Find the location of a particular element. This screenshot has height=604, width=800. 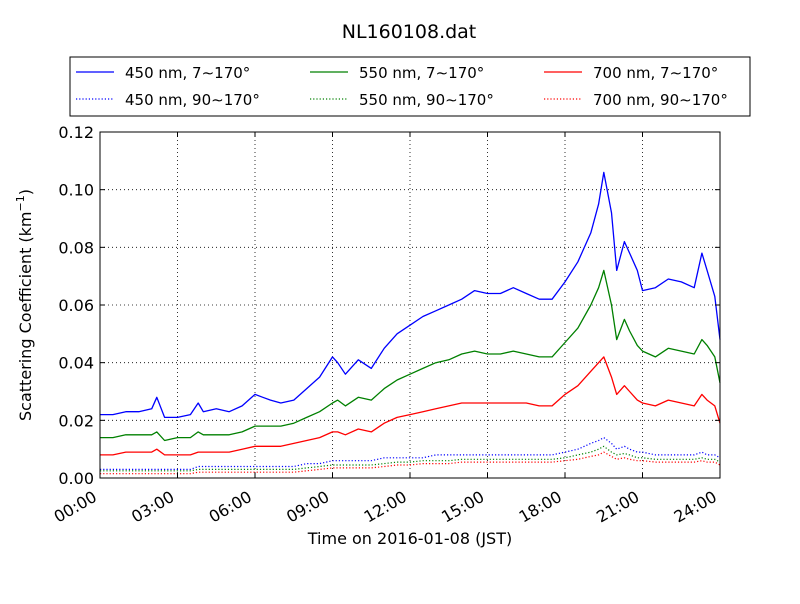

y-tick-label: 0.00 is located at coordinates (76, 478).